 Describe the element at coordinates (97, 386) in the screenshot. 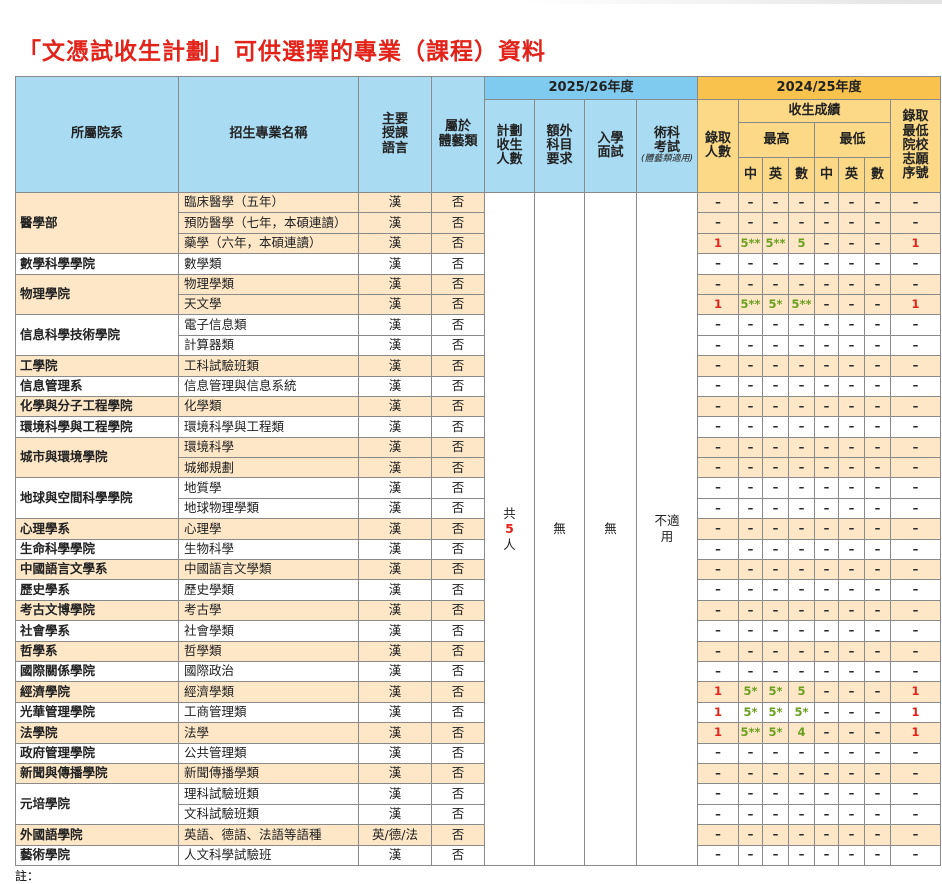

I see `dept-cell: 信息管理系` at that location.